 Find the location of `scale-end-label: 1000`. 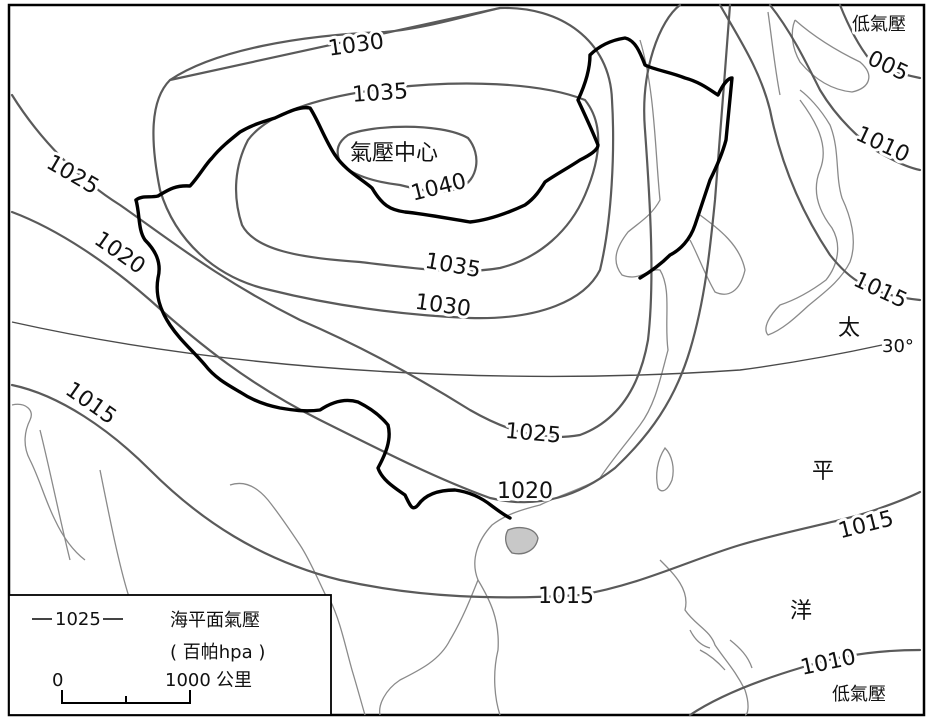

scale-end-label: 1000 is located at coordinates (188, 680).